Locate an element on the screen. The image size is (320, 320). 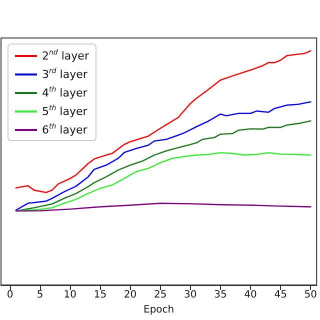
x-tick-label: 40 is located at coordinates (250, 295).